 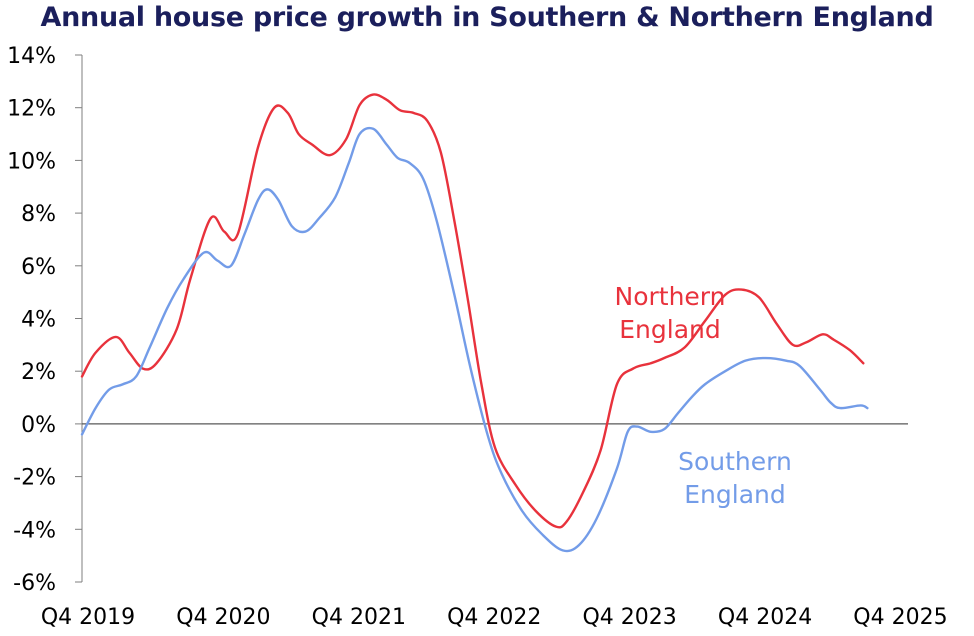 What do you see at coordinates (900, 617) in the screenshot?
I see `x-tick-label: Q4 2025` at bounding box center [900, 617].